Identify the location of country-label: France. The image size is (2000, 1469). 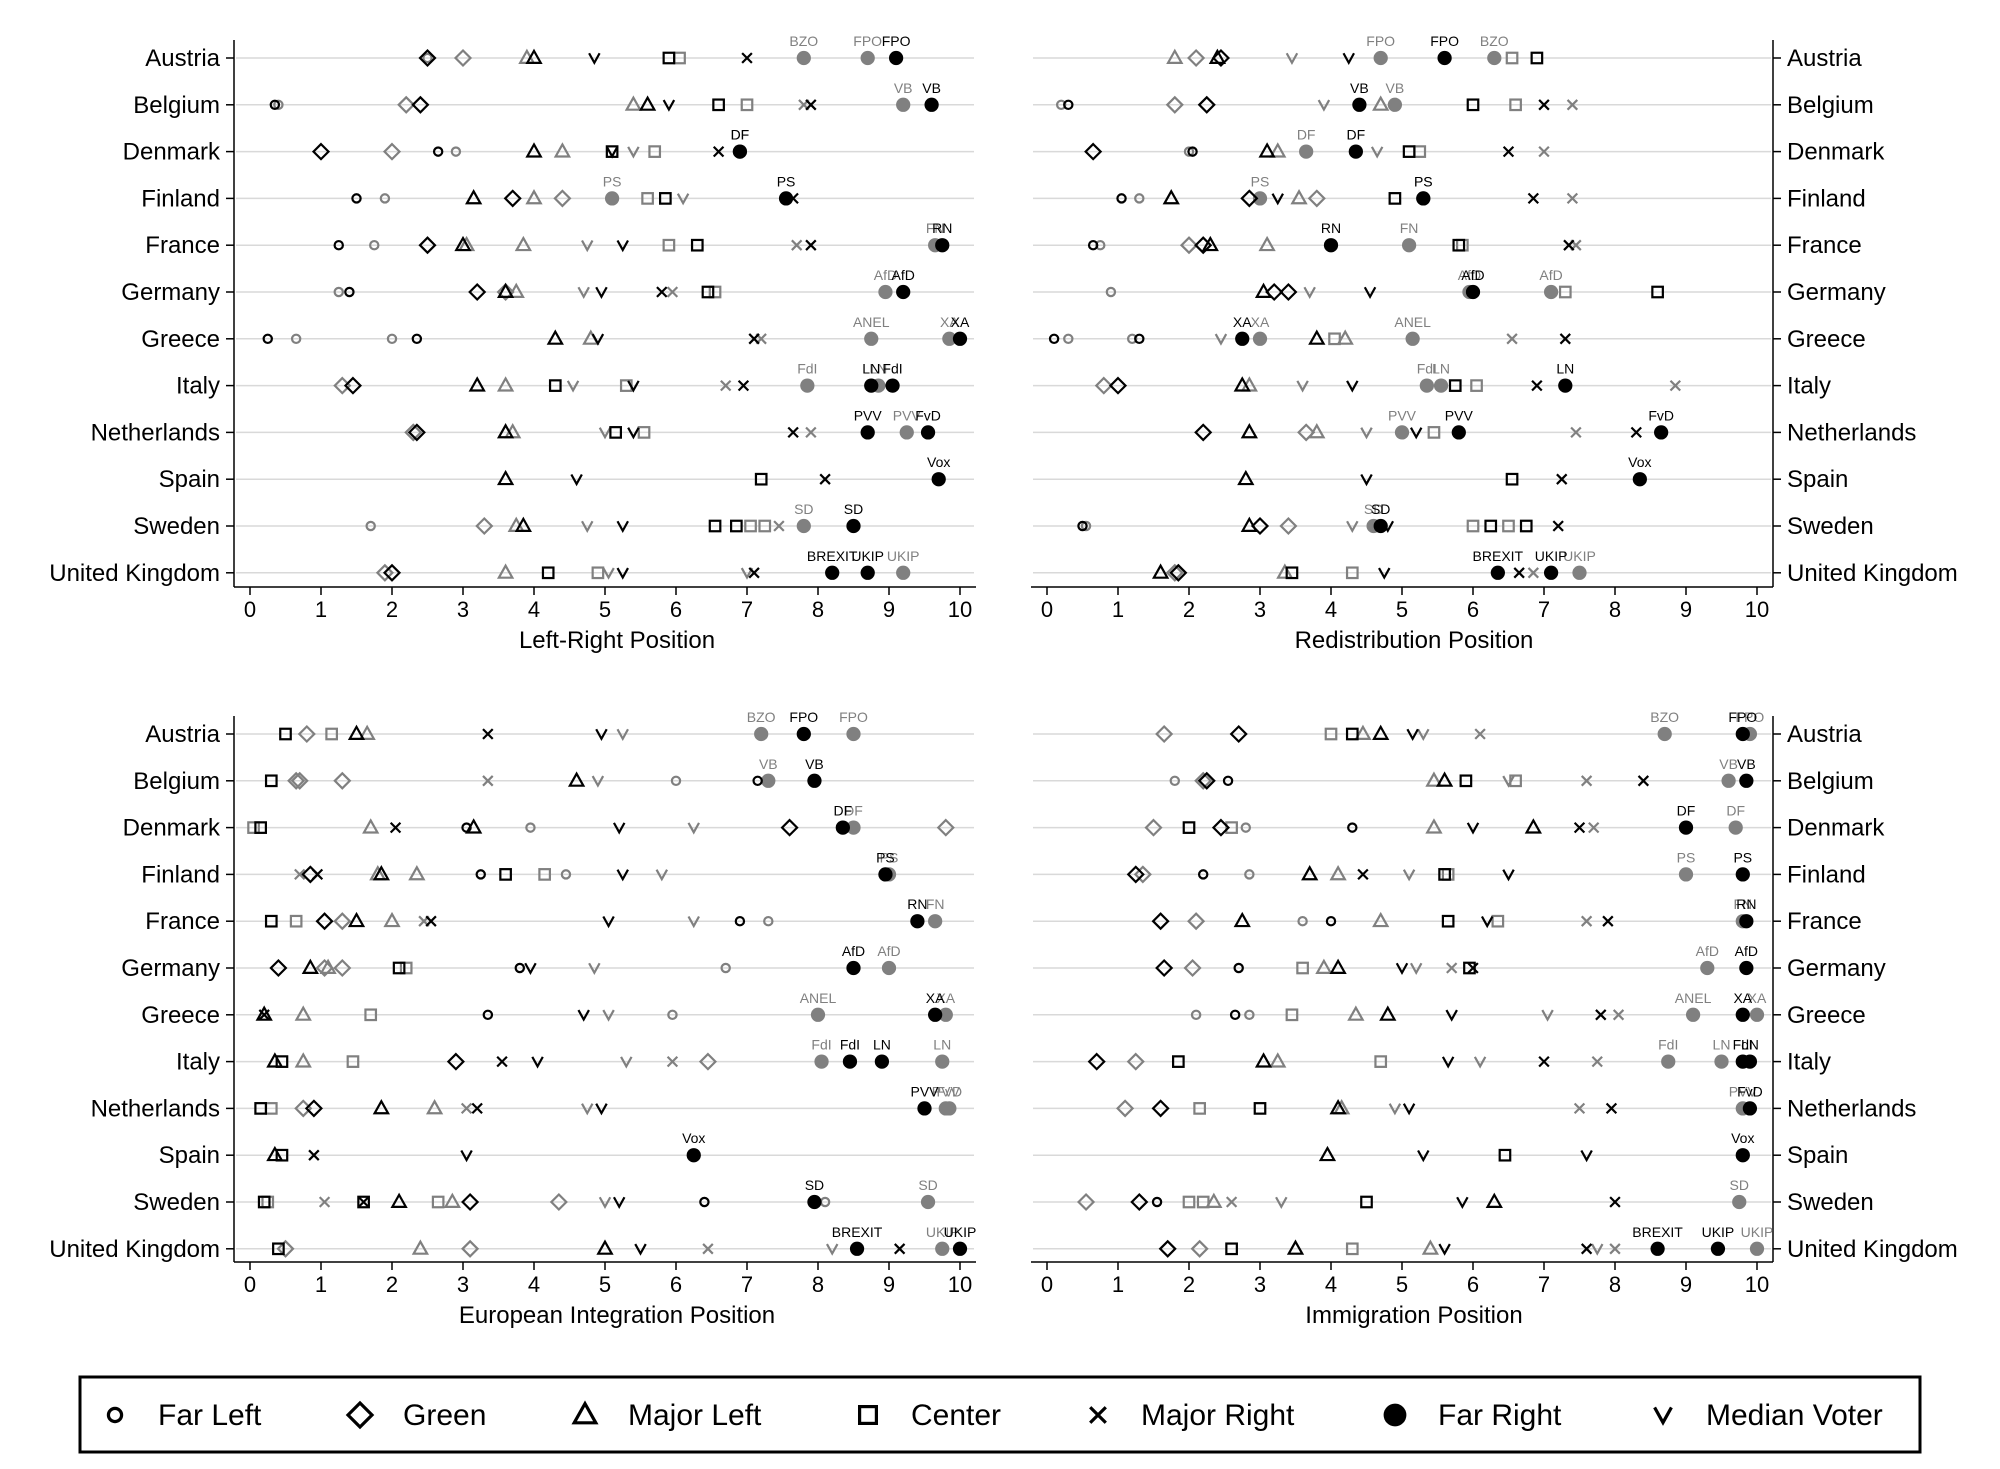
(182, 245).